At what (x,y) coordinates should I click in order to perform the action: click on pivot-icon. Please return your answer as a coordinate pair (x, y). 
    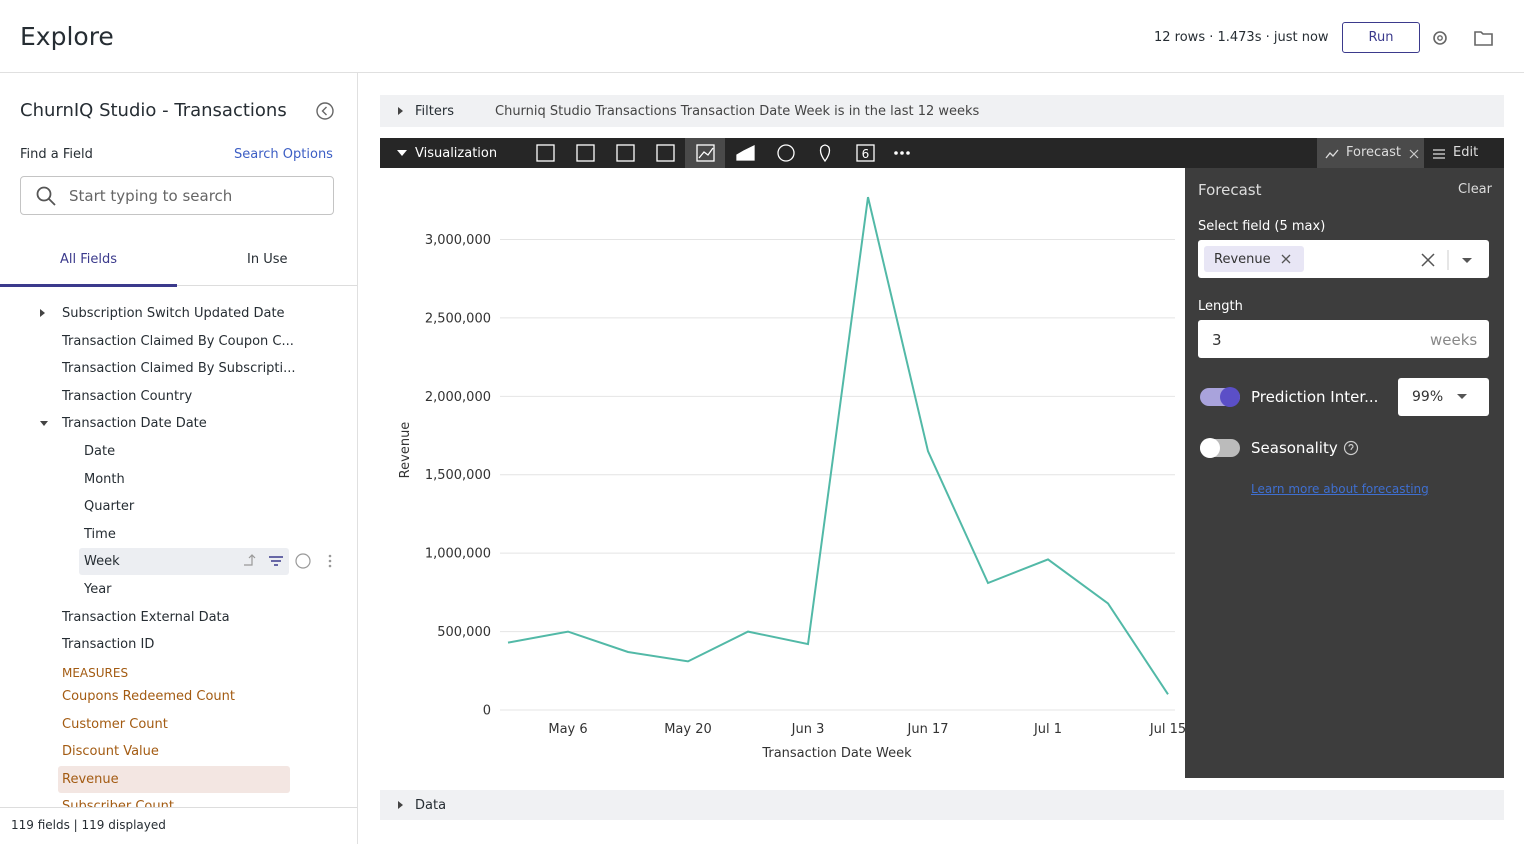
    Looking at the image, I should click on (250, 560).